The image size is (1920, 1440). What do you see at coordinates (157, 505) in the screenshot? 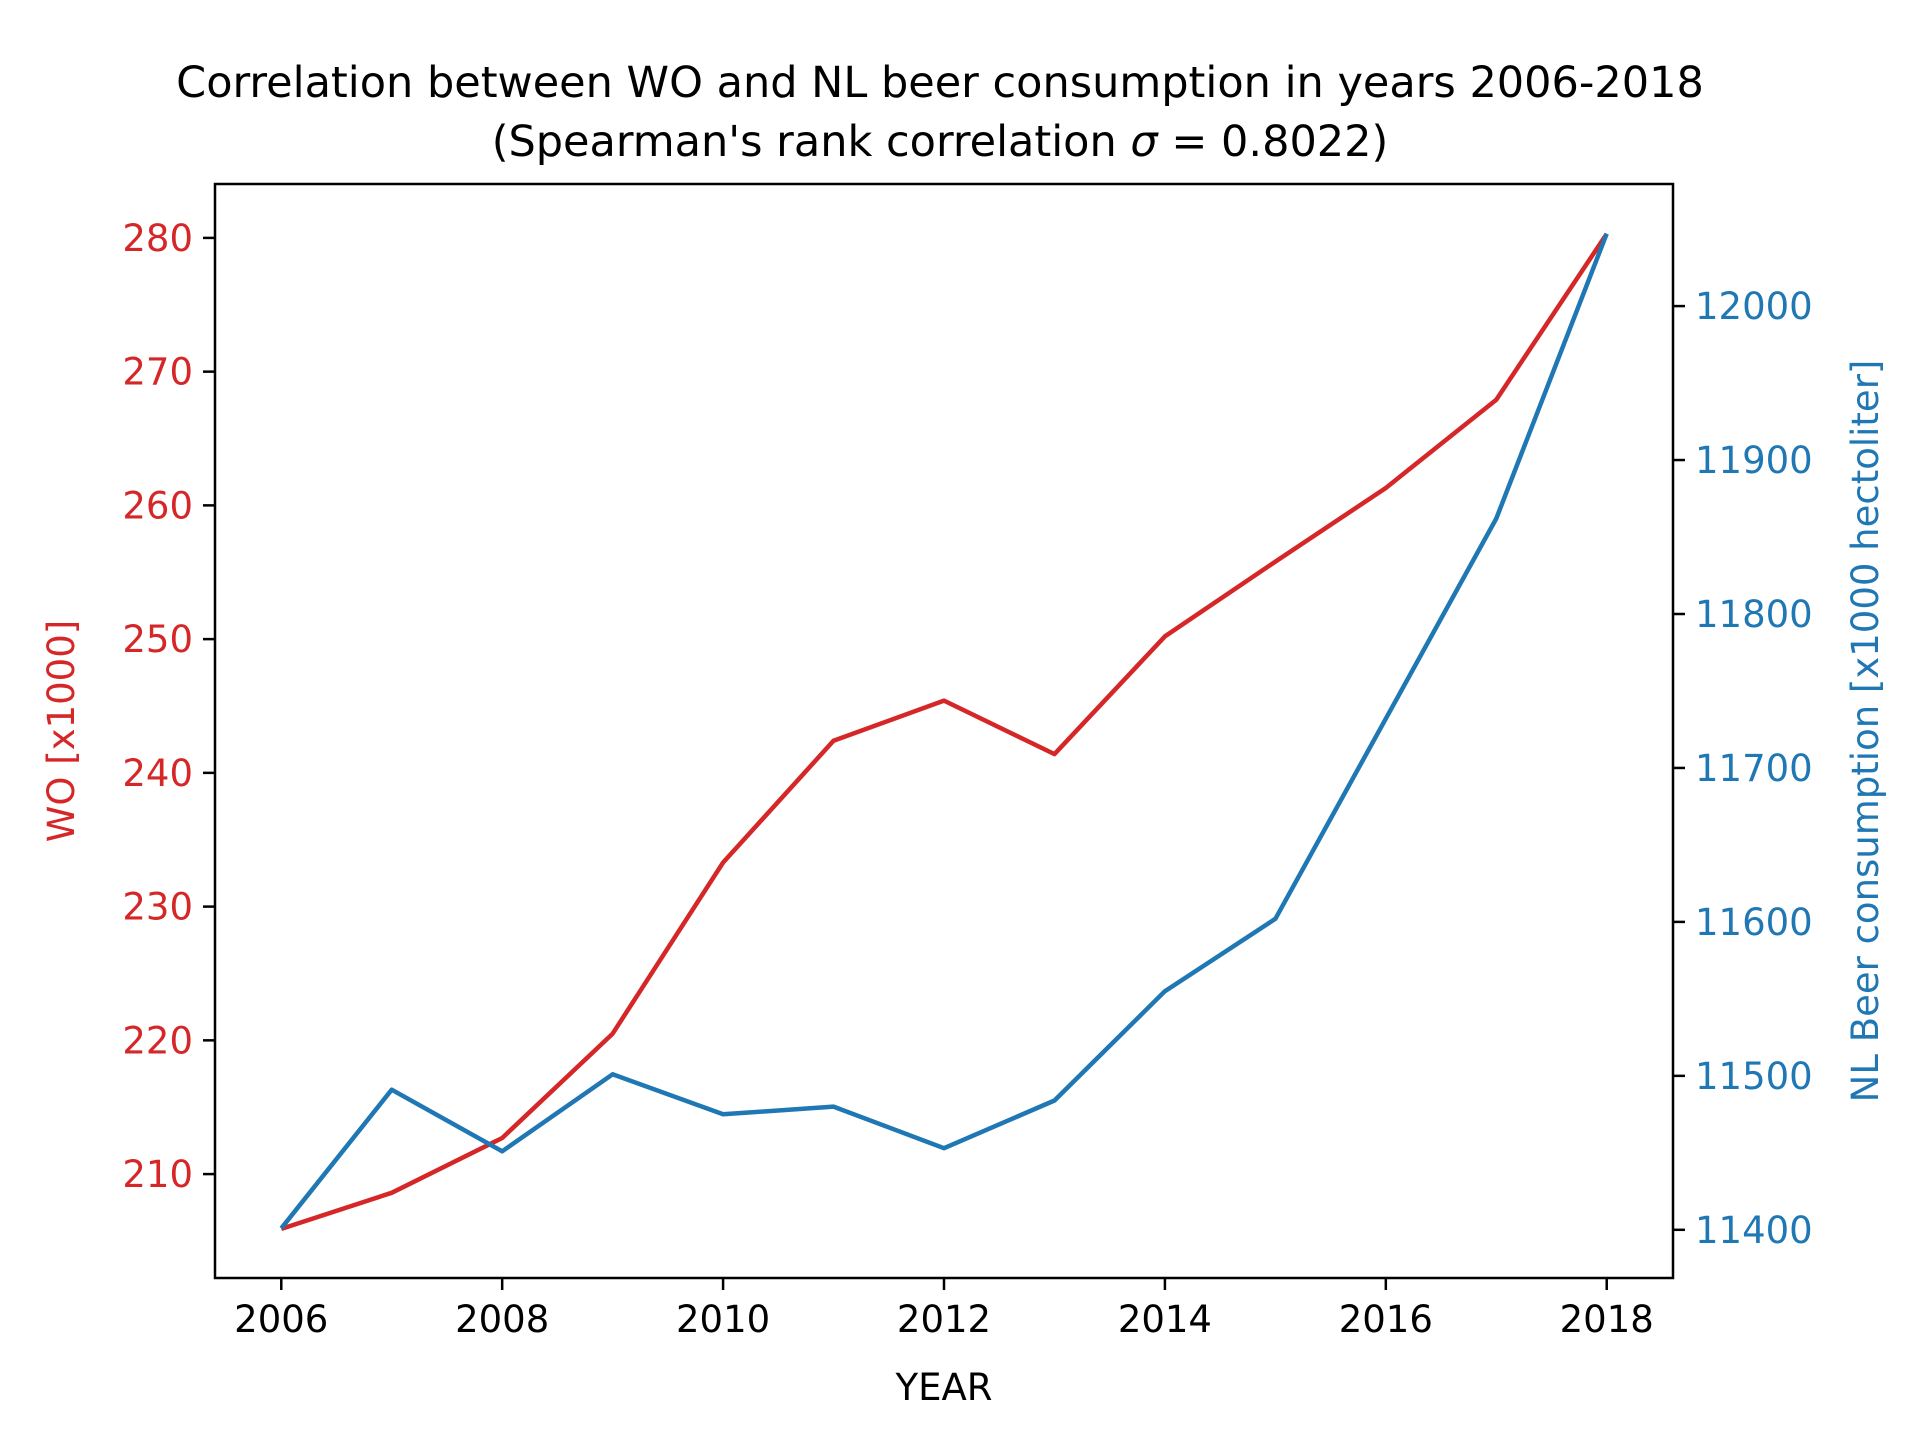
I see `y-left-tick-label: 260` at bounding box center [157, 505].